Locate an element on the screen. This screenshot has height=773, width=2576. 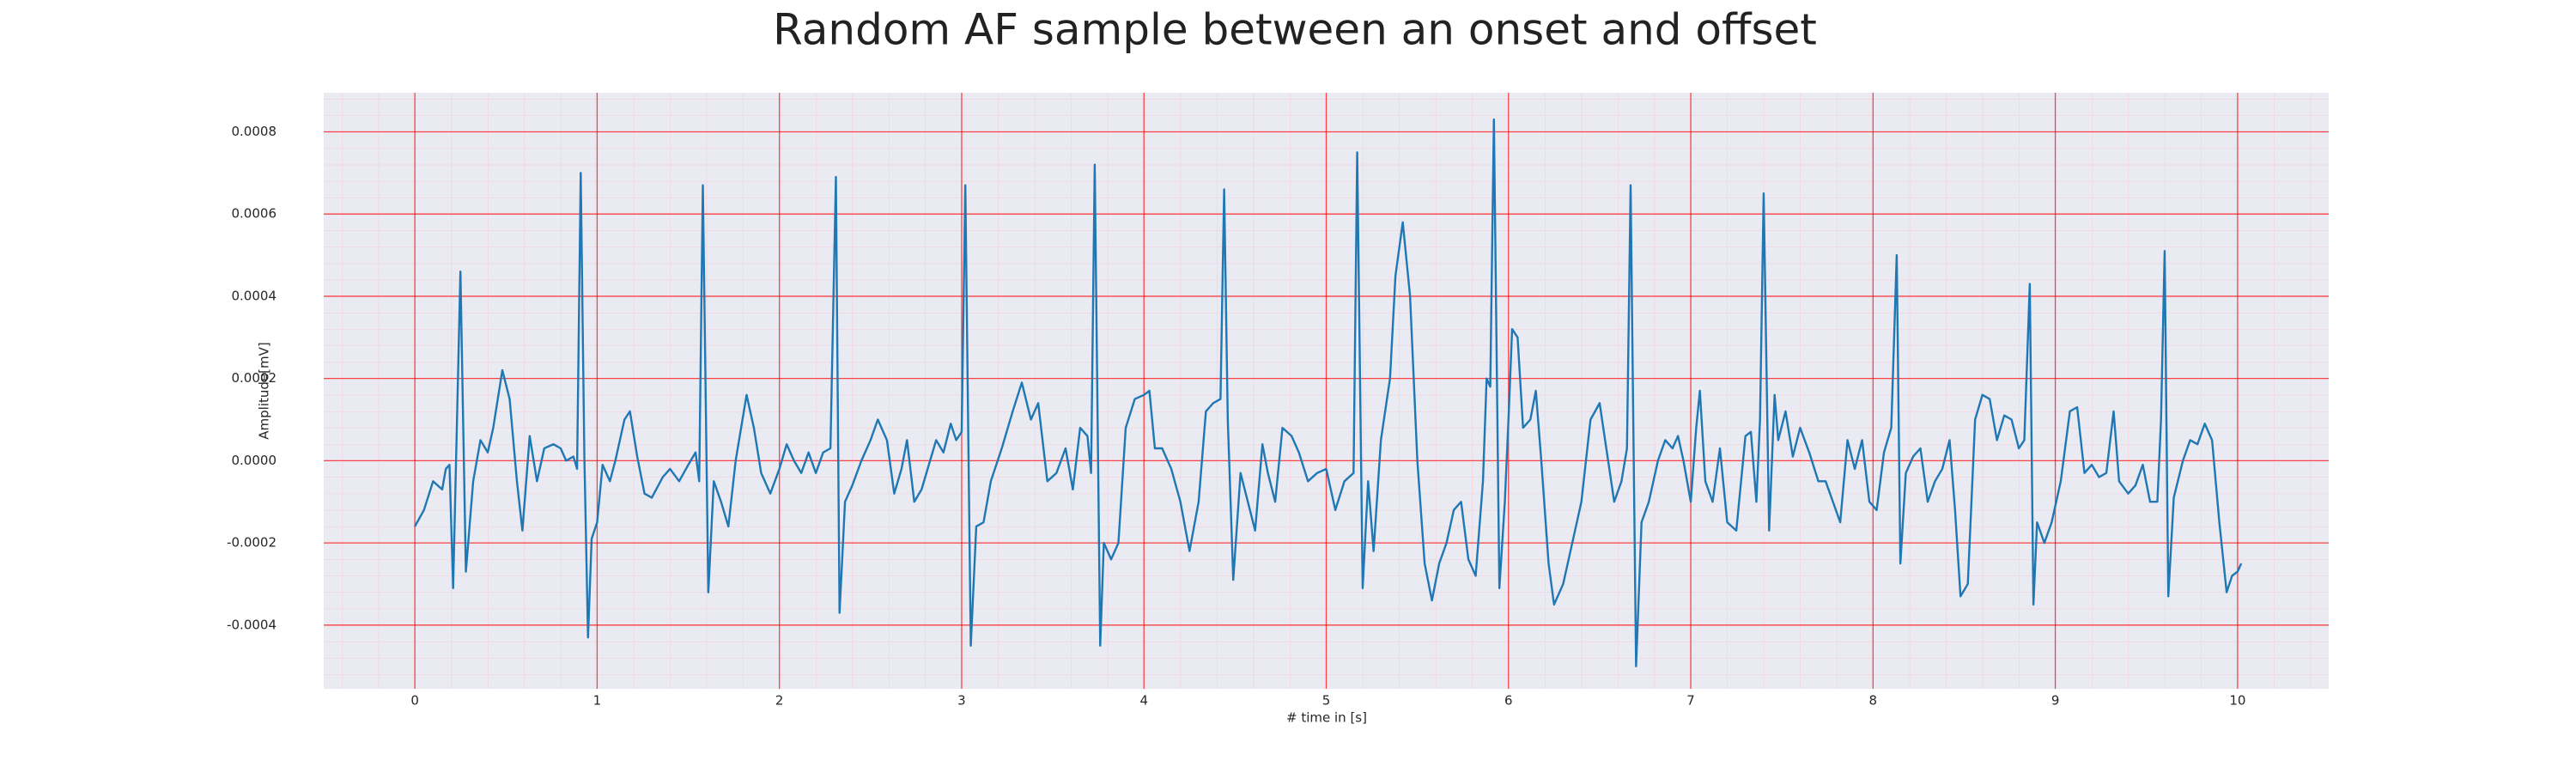
x-tick-label: 9 is located at coordinates (2055, 701).